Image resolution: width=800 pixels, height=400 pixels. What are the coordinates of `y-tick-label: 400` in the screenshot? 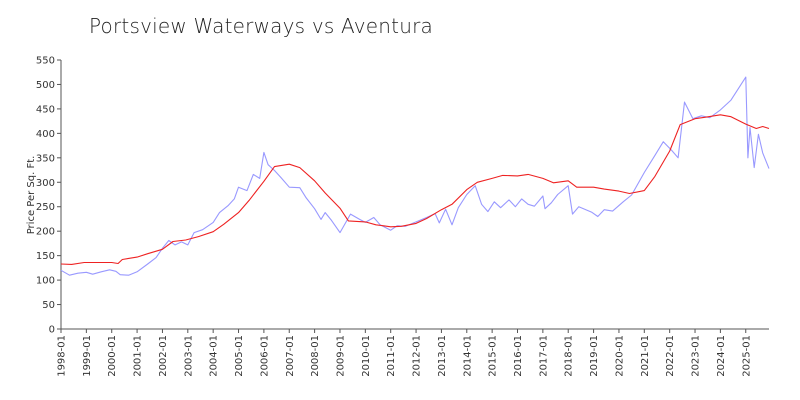 It's located at (45, 134).